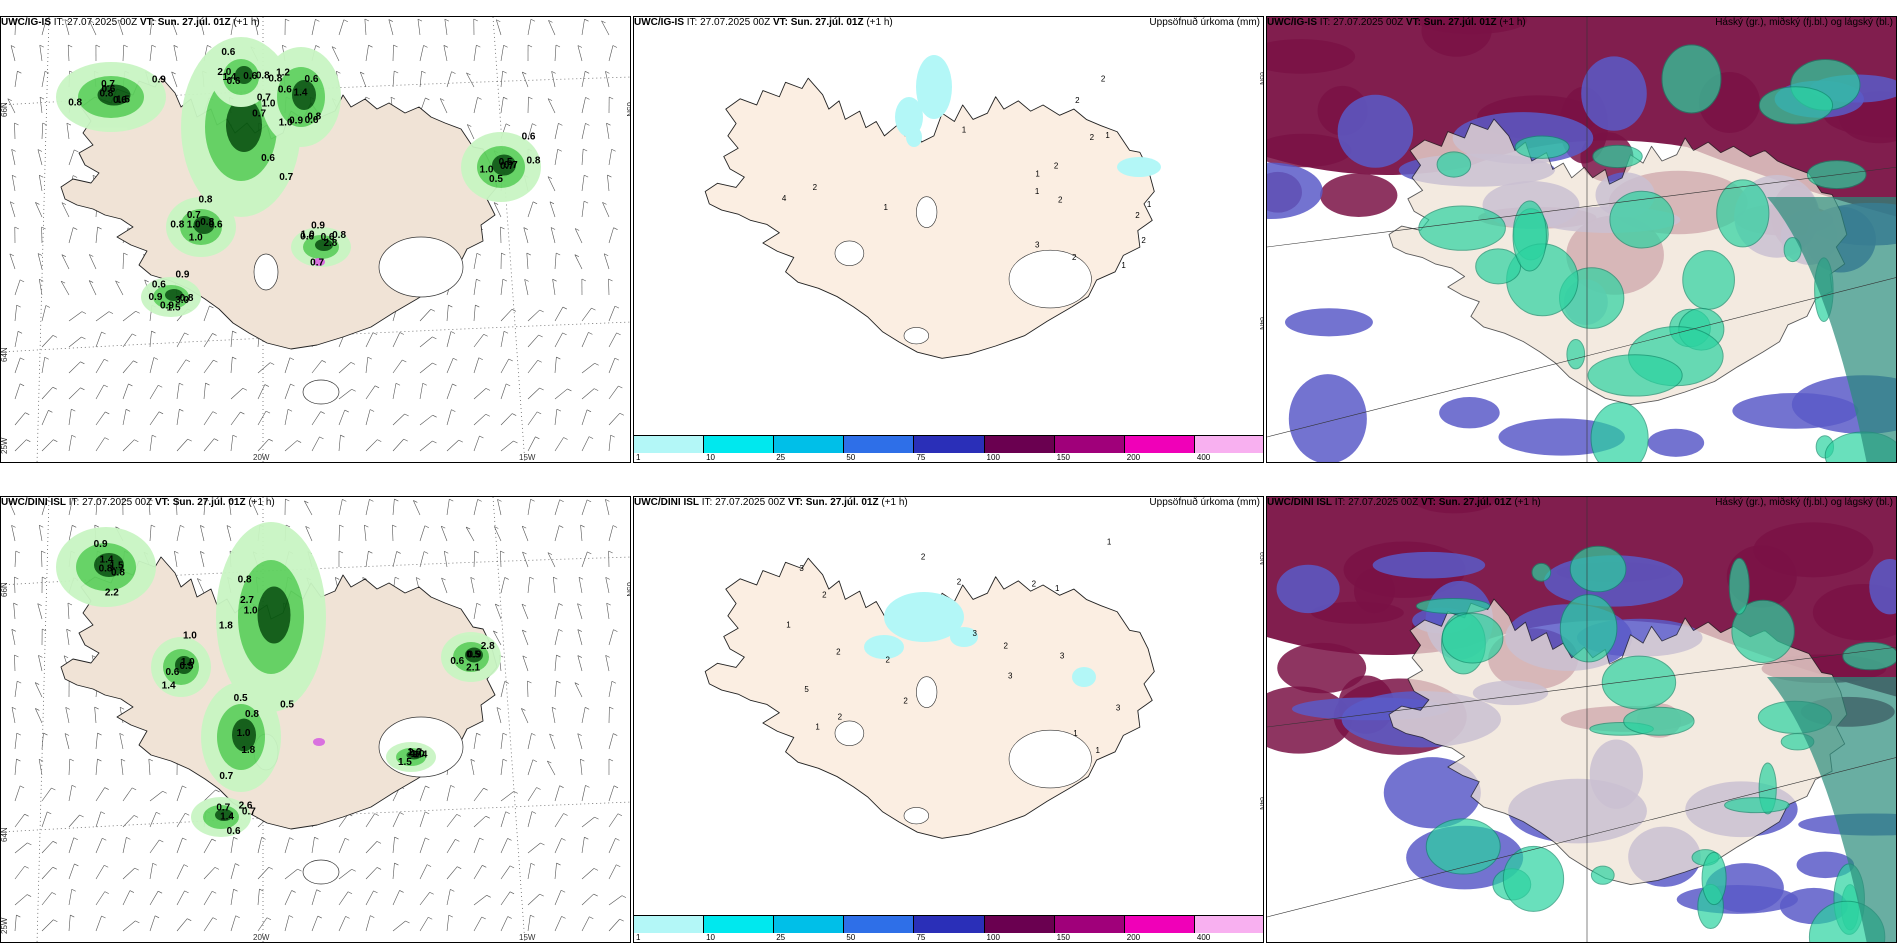  I want to click on precip-area-heavy, so click(114, 95).